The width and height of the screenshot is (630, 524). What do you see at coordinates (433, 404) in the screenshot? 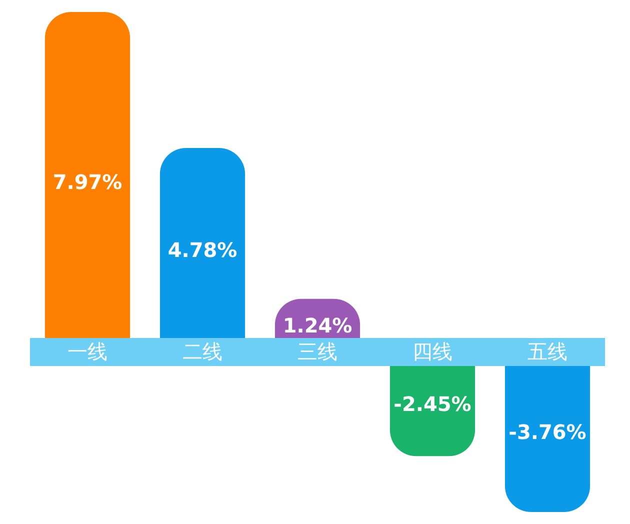
I see `data-label: -2.45%` at bounding box center [433, 404].